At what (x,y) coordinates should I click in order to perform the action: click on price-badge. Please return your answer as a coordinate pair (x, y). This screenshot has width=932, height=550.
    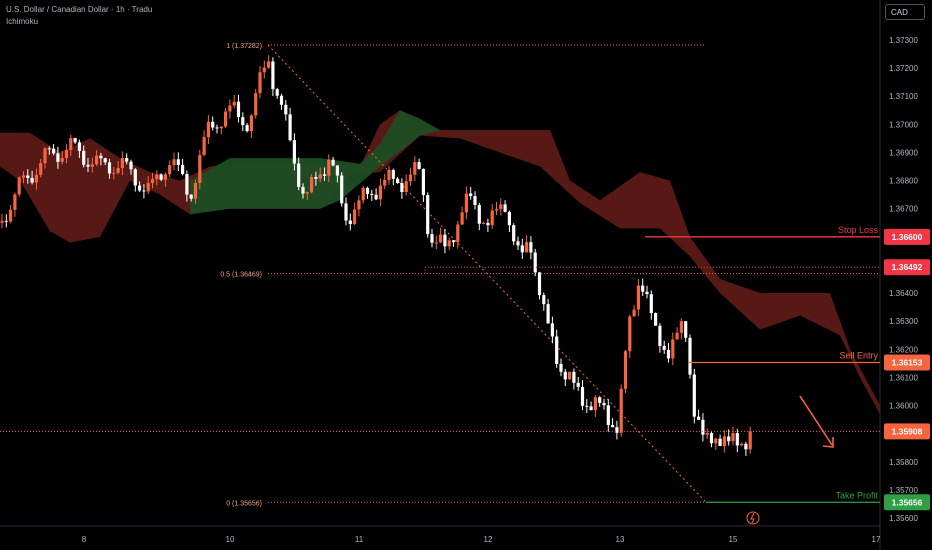
    Looking at the image, I should click on (907, 236).